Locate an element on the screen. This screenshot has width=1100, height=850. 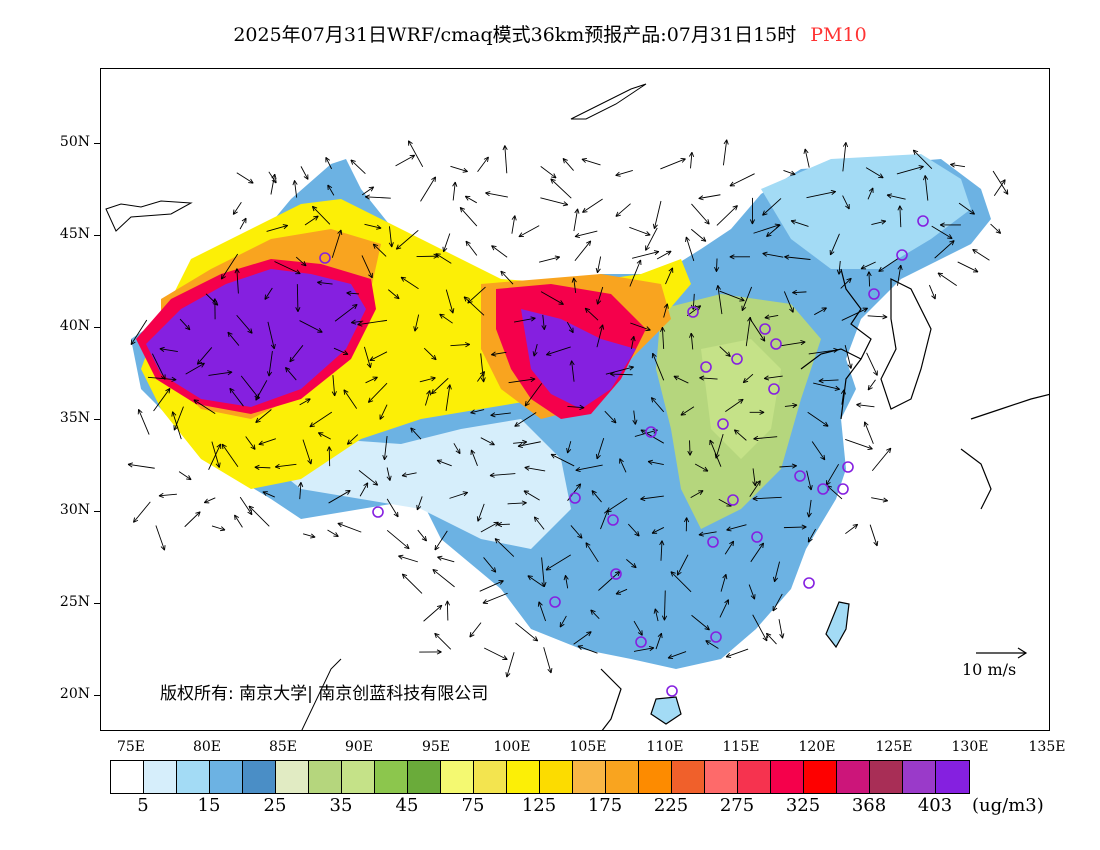
japan-outline is located at coordinates (1004, 451).